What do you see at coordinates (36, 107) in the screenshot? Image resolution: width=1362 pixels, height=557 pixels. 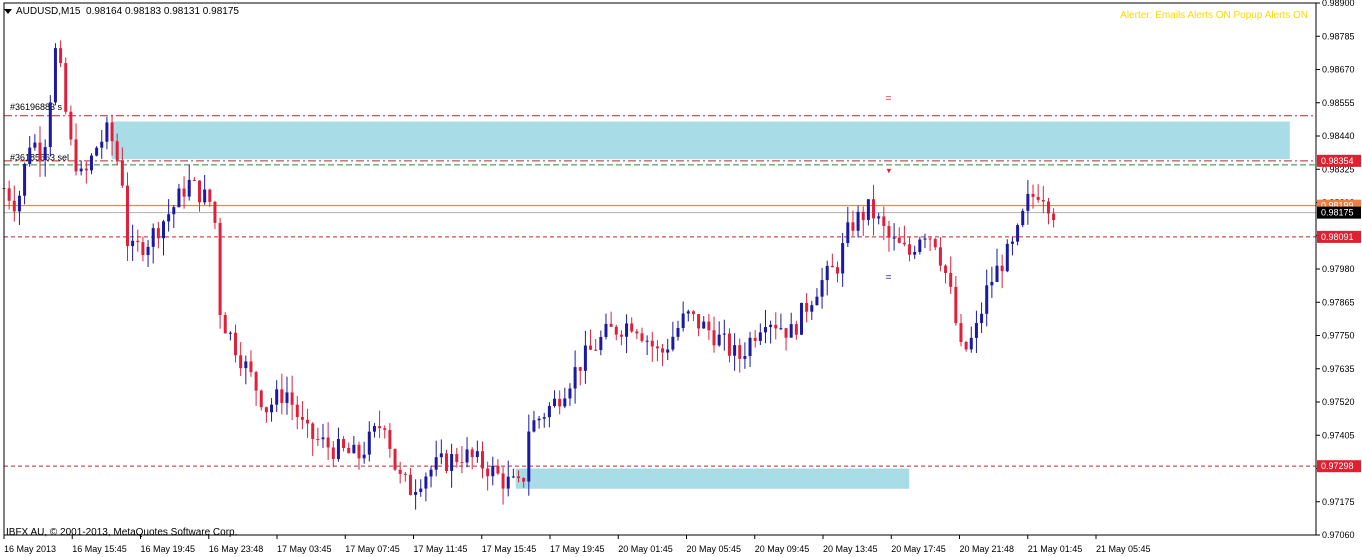 I see `order-label-upper: #36196883 s` at bounding box center [36, 107].